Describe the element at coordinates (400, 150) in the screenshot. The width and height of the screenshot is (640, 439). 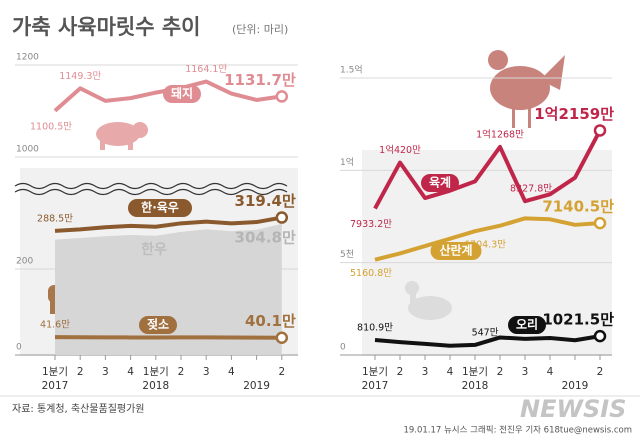
I see `value-label: 1억420만` at that location.